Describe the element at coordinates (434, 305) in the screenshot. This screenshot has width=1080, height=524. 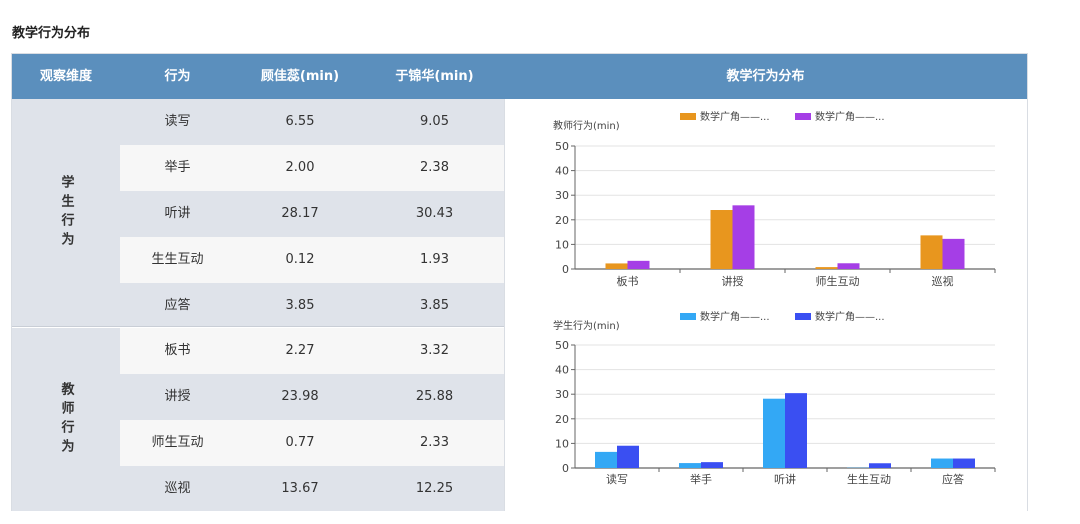
I see `teacher2-value: 3.85` at that location.